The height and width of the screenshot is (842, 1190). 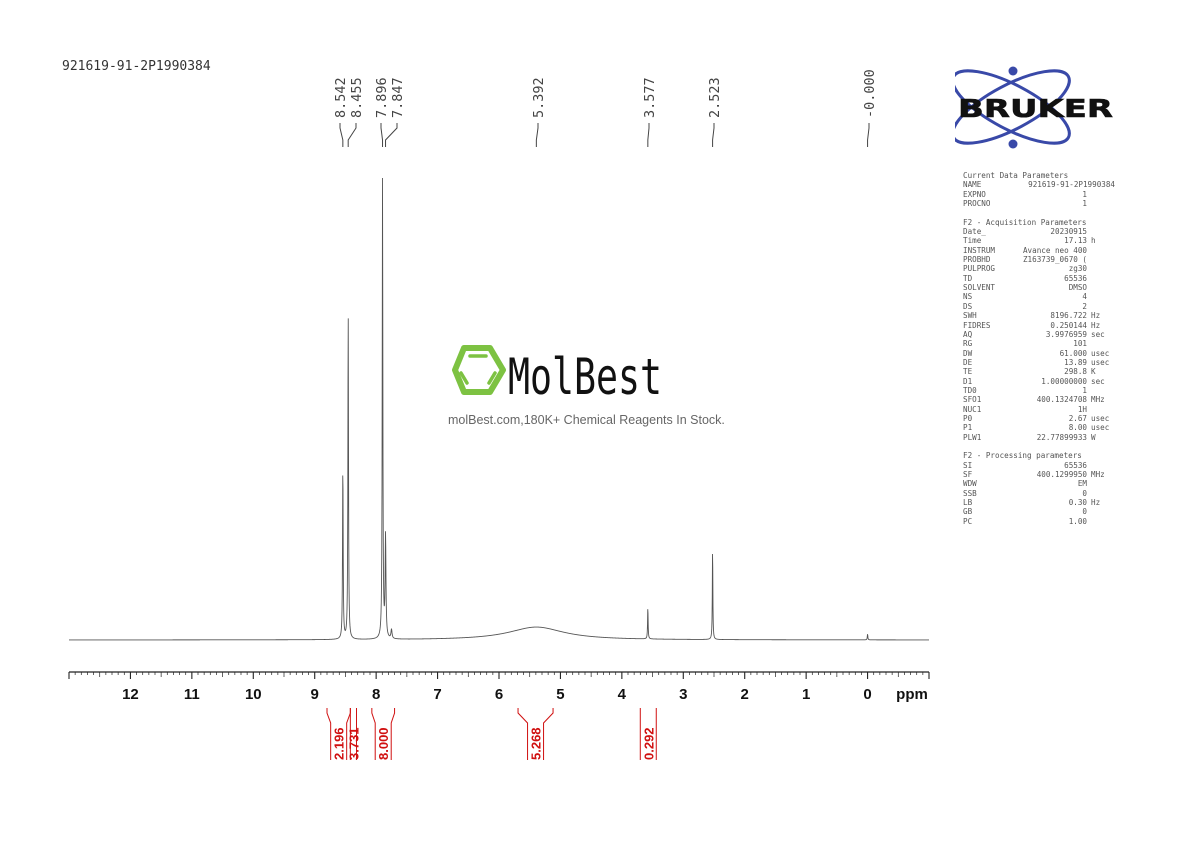 What do you see at coordinates (1043, 521) in the screenshot?
I see `param-row: PC 1.00` at bounding box center [1043, 521].